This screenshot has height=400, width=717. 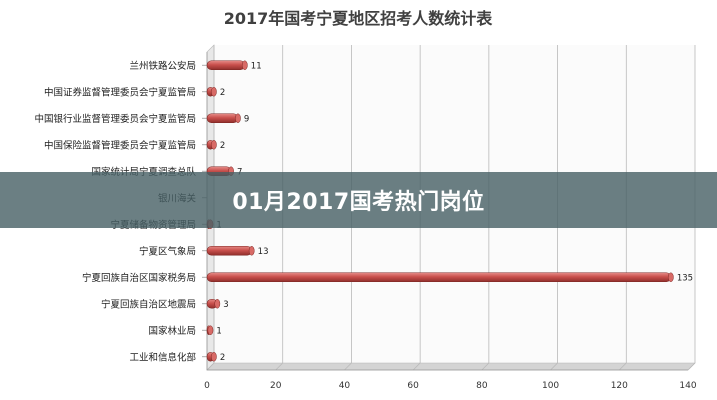 What do you see at coordinates (345, 386) in the screenshot?
I see `x-tick-label: 40` at bounding box center [345, 386].